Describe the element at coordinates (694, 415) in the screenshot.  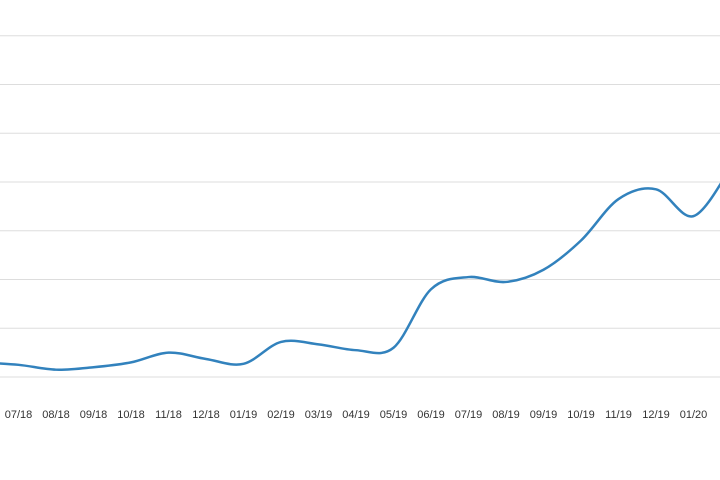
I see `x-tick-label: 01/20` at that location.